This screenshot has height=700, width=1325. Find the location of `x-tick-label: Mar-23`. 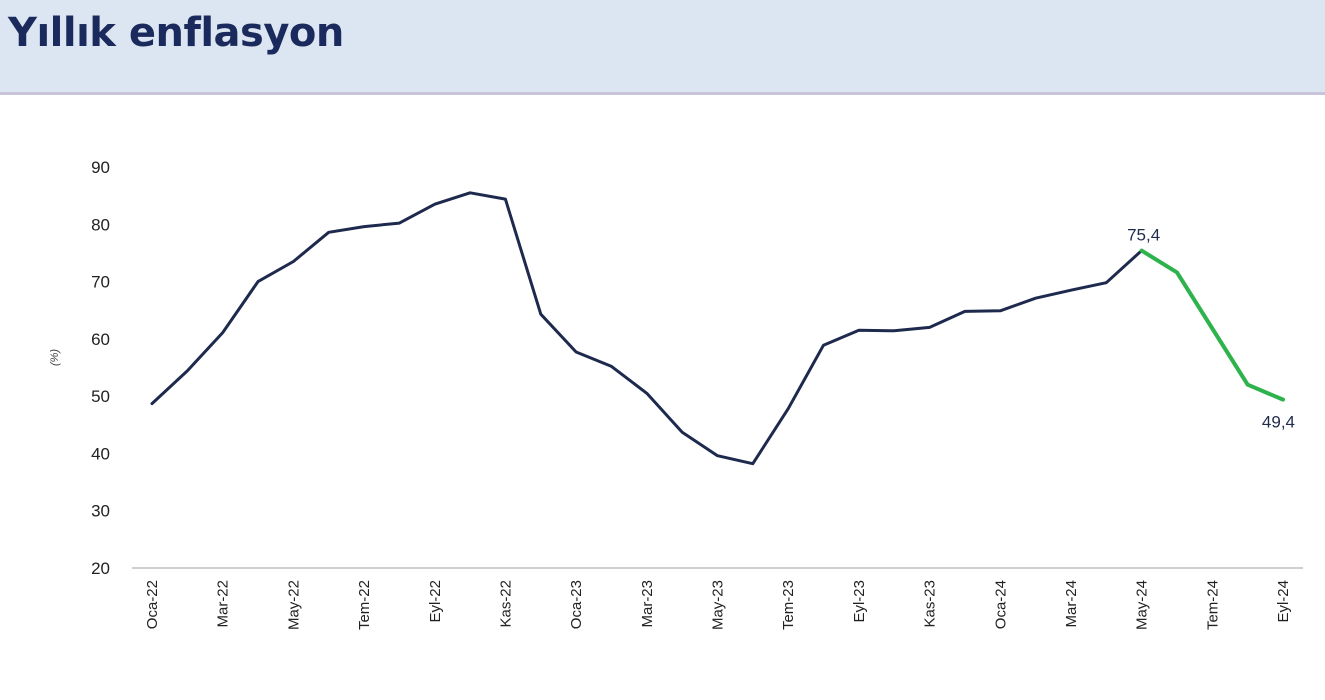

x-tick-label: Mar-23 is located at coordinates (647, 604).